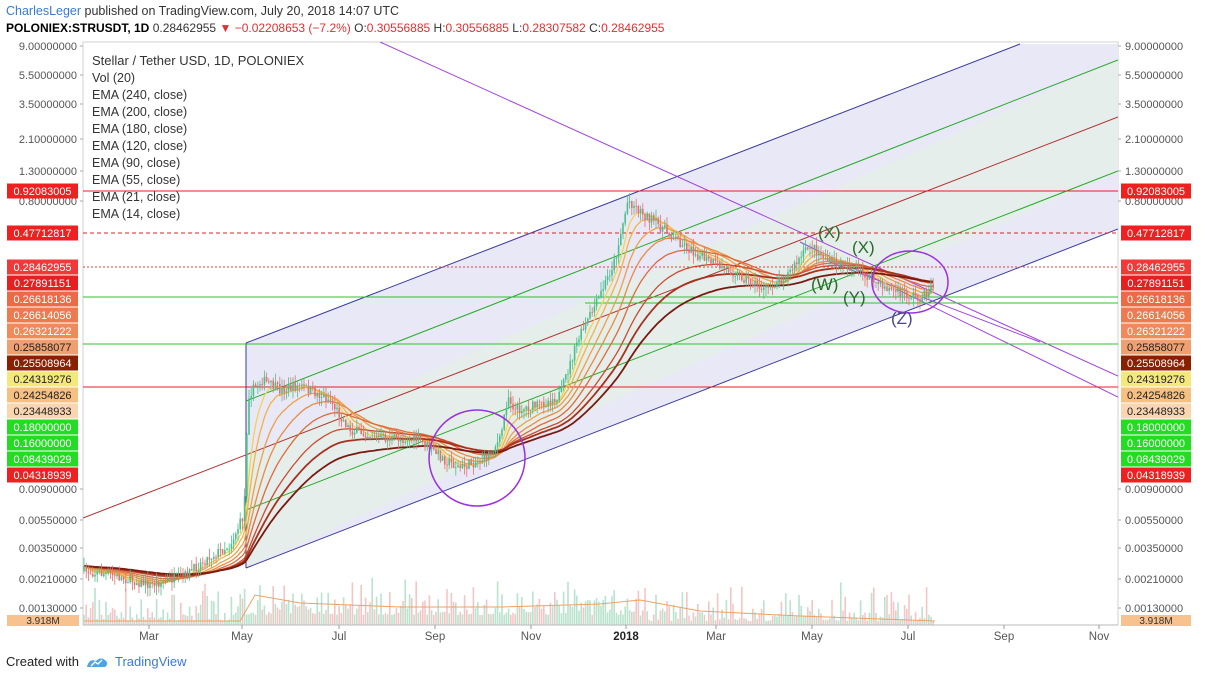 This screenshot has height=682, width=1205. Describe the element at coordinates (136, 163) in the screenshot. I see `legend-indicator: EMA (90, close)` at that location.